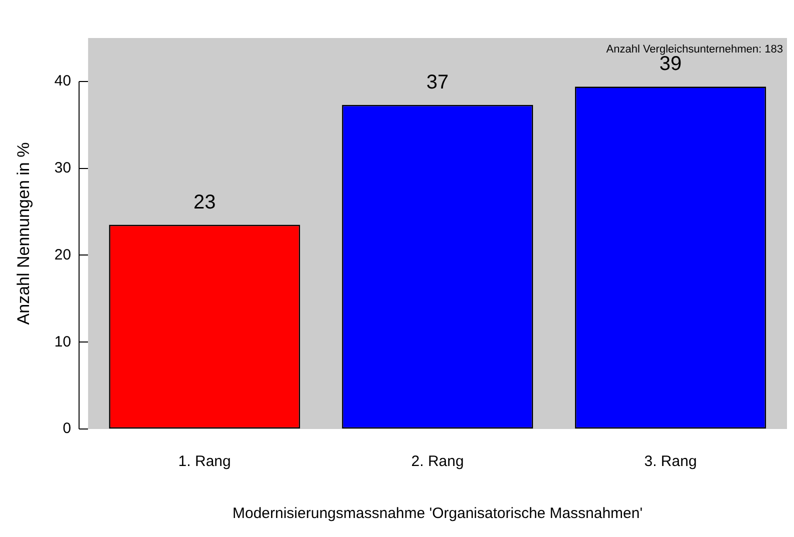 Image resolution: width=794 pixels, height=537 pixels. I want to click on y-tick-label: 40, so click(63, 81).